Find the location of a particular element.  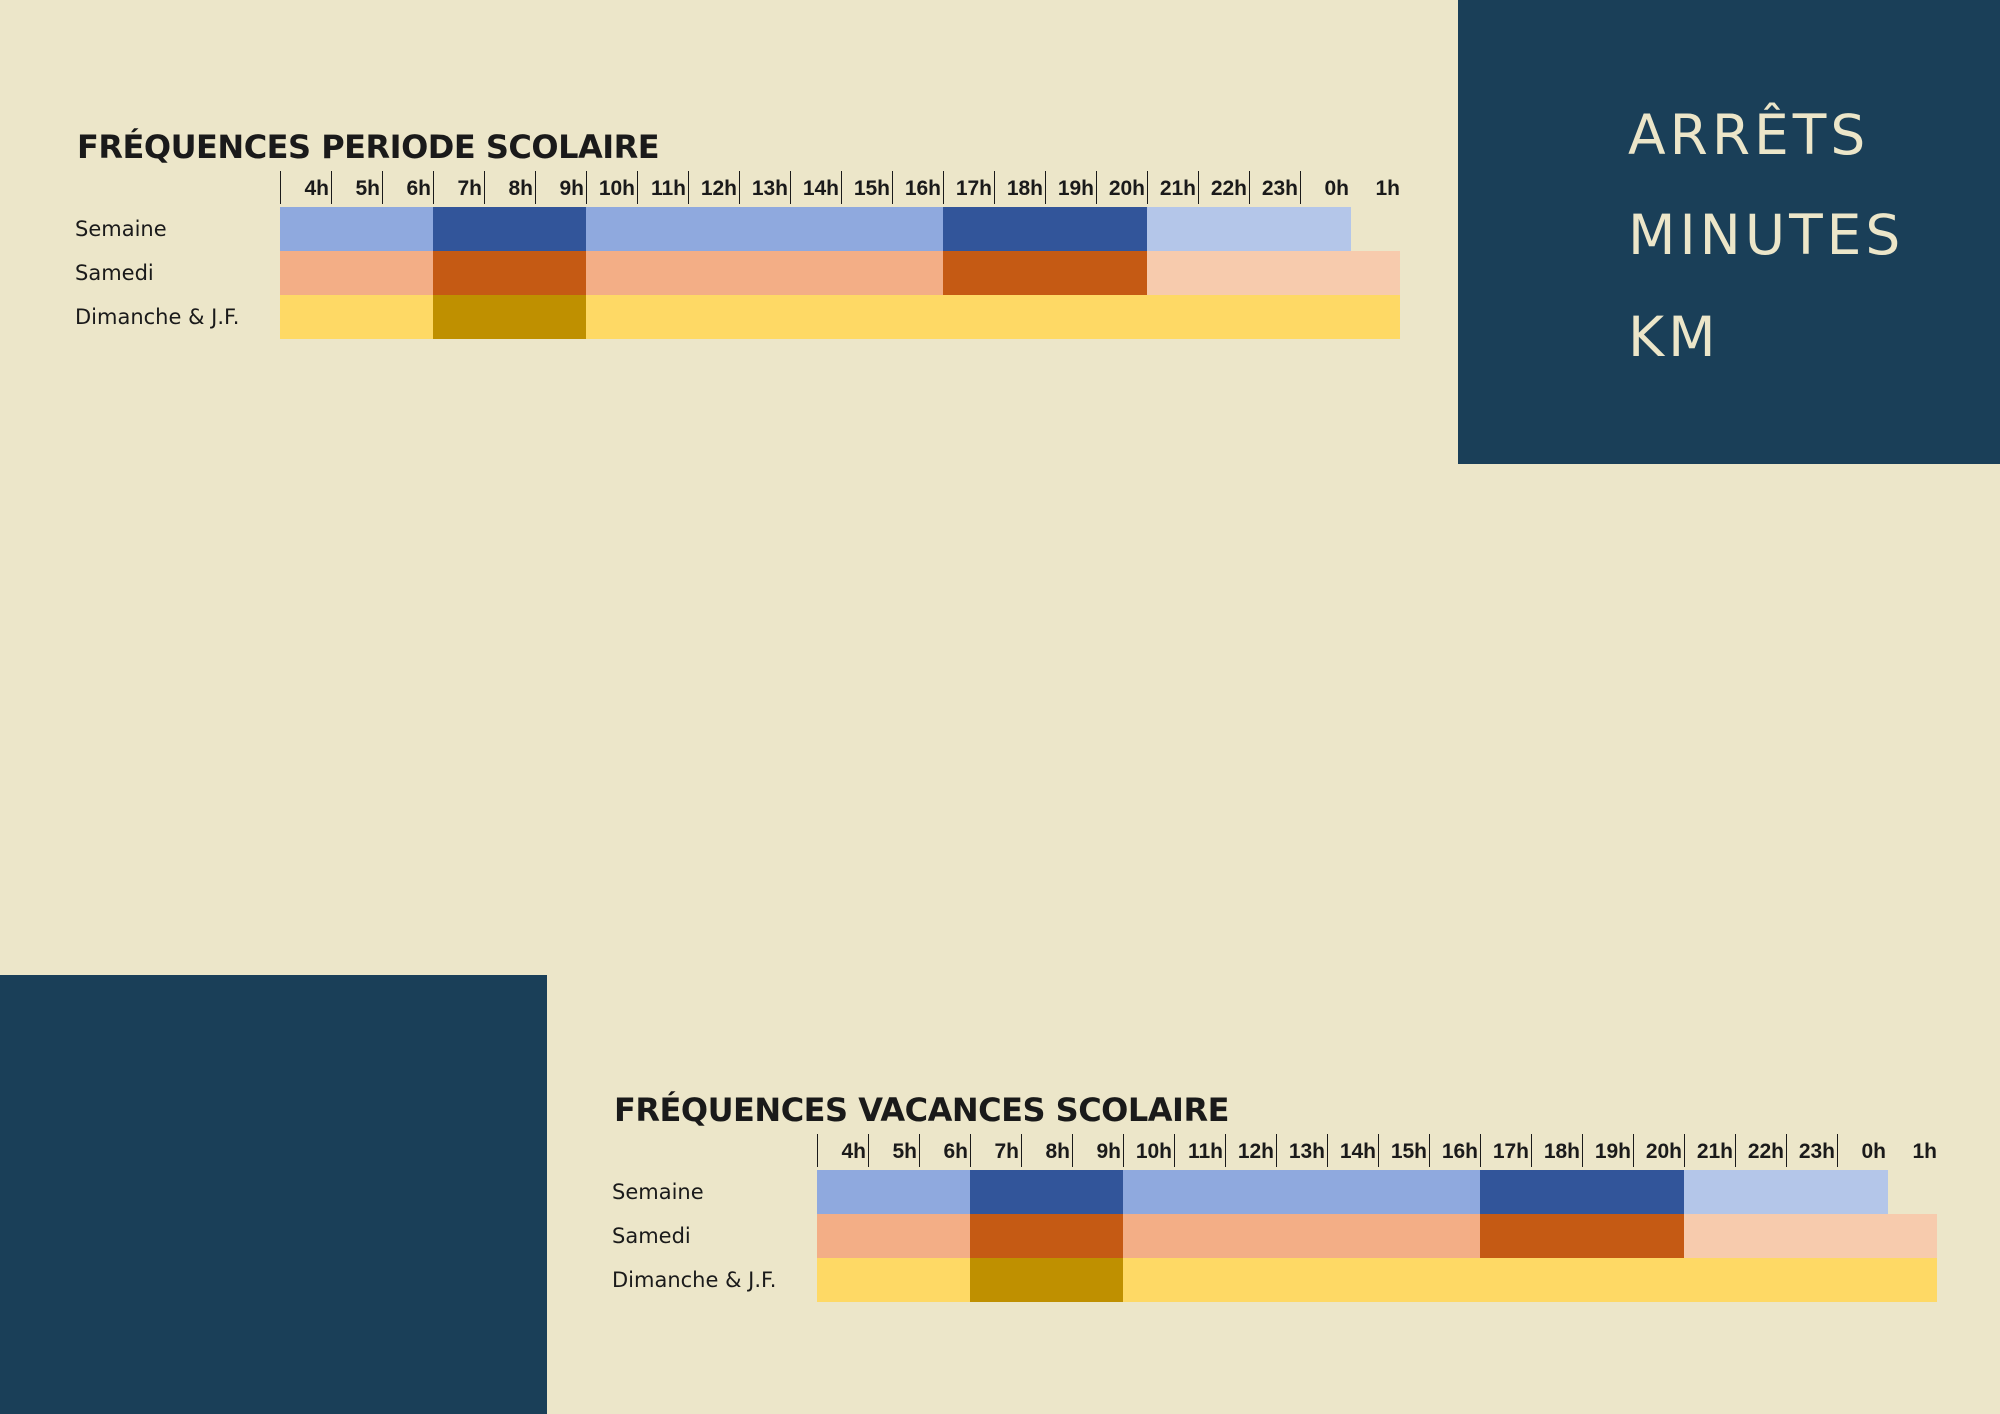

decorative-panel is located at coordinates (273, 1194).